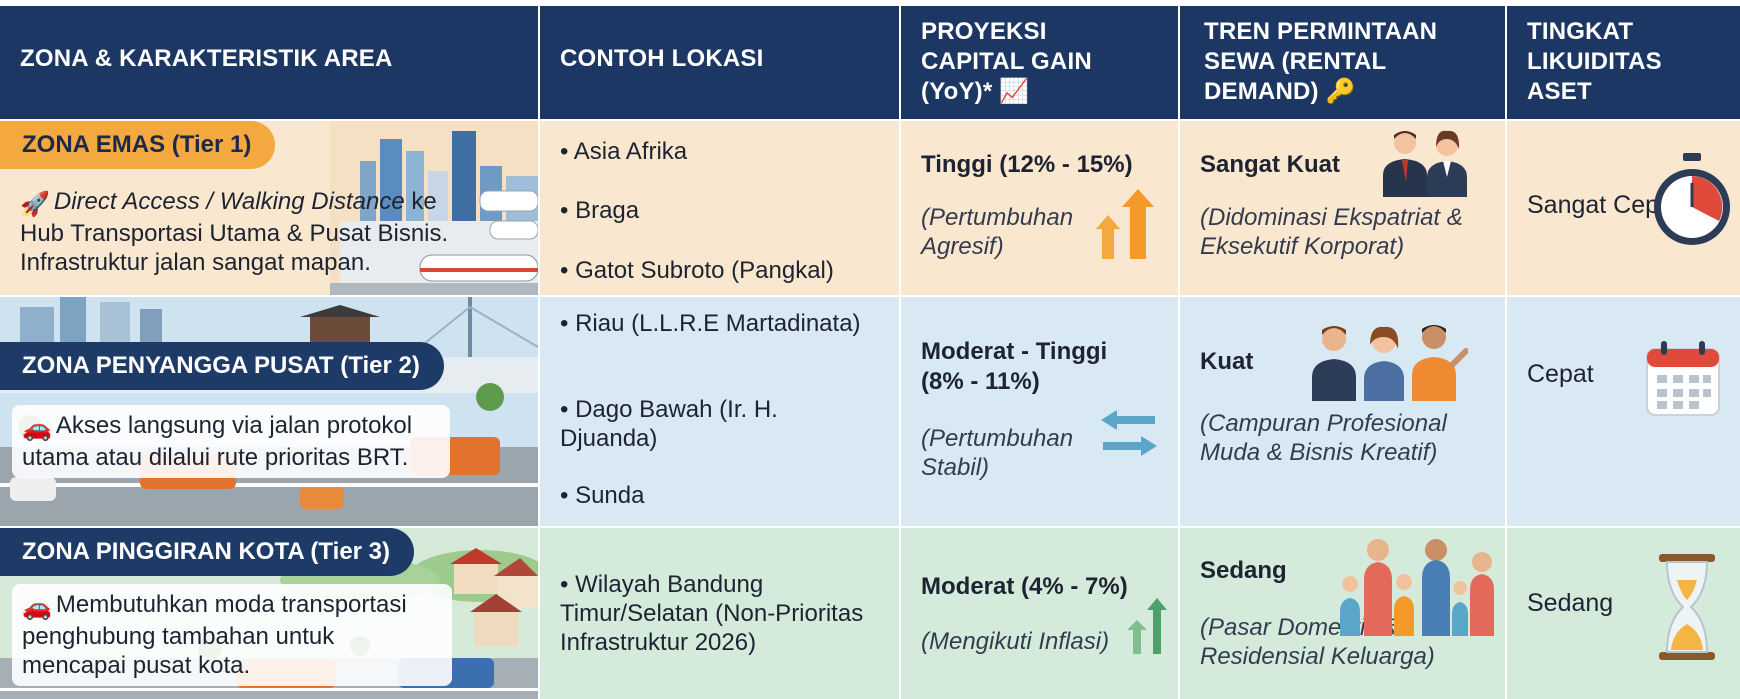  What do you see at coordinates (1623, 208) in the screenshot?
I see `liquidity-cell-tier1: Sangat Cepat` at bounding box center [1623, 208].